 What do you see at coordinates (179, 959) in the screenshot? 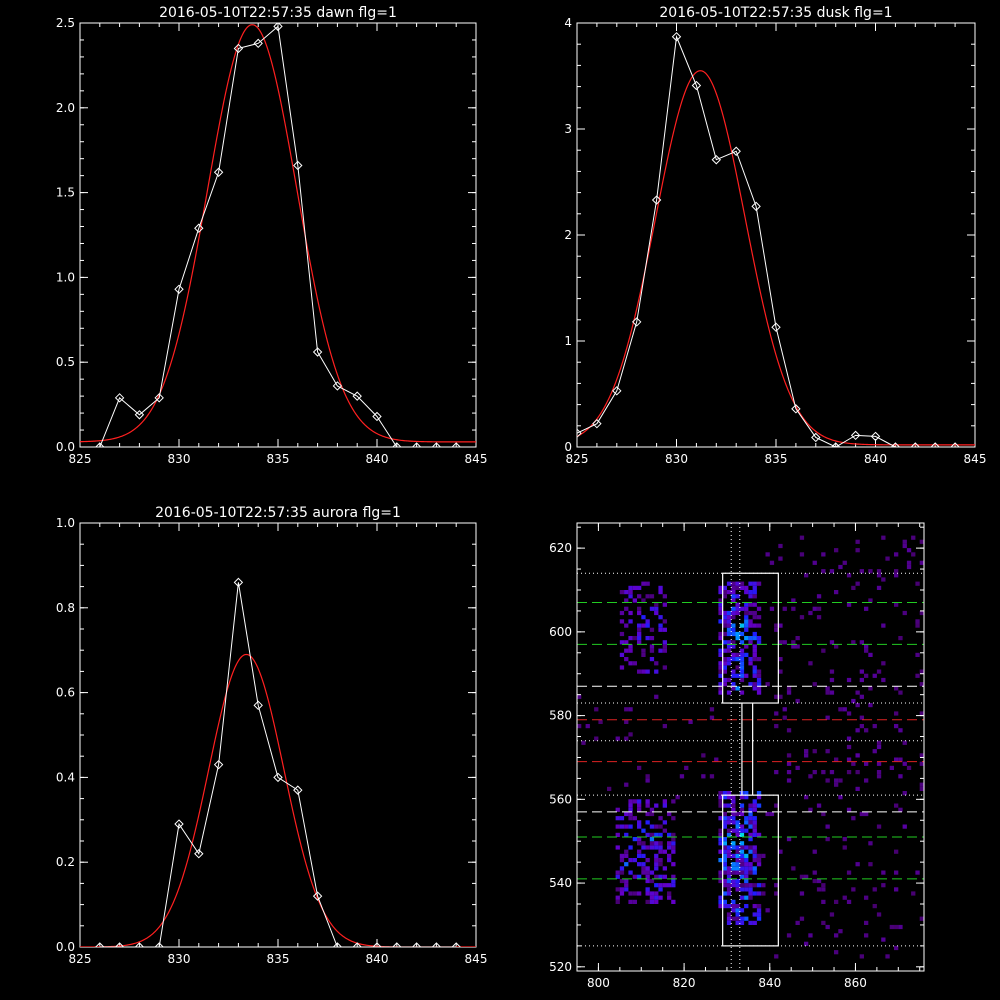
I see `x-tick-label: 830` at bounding box center [179, 959].